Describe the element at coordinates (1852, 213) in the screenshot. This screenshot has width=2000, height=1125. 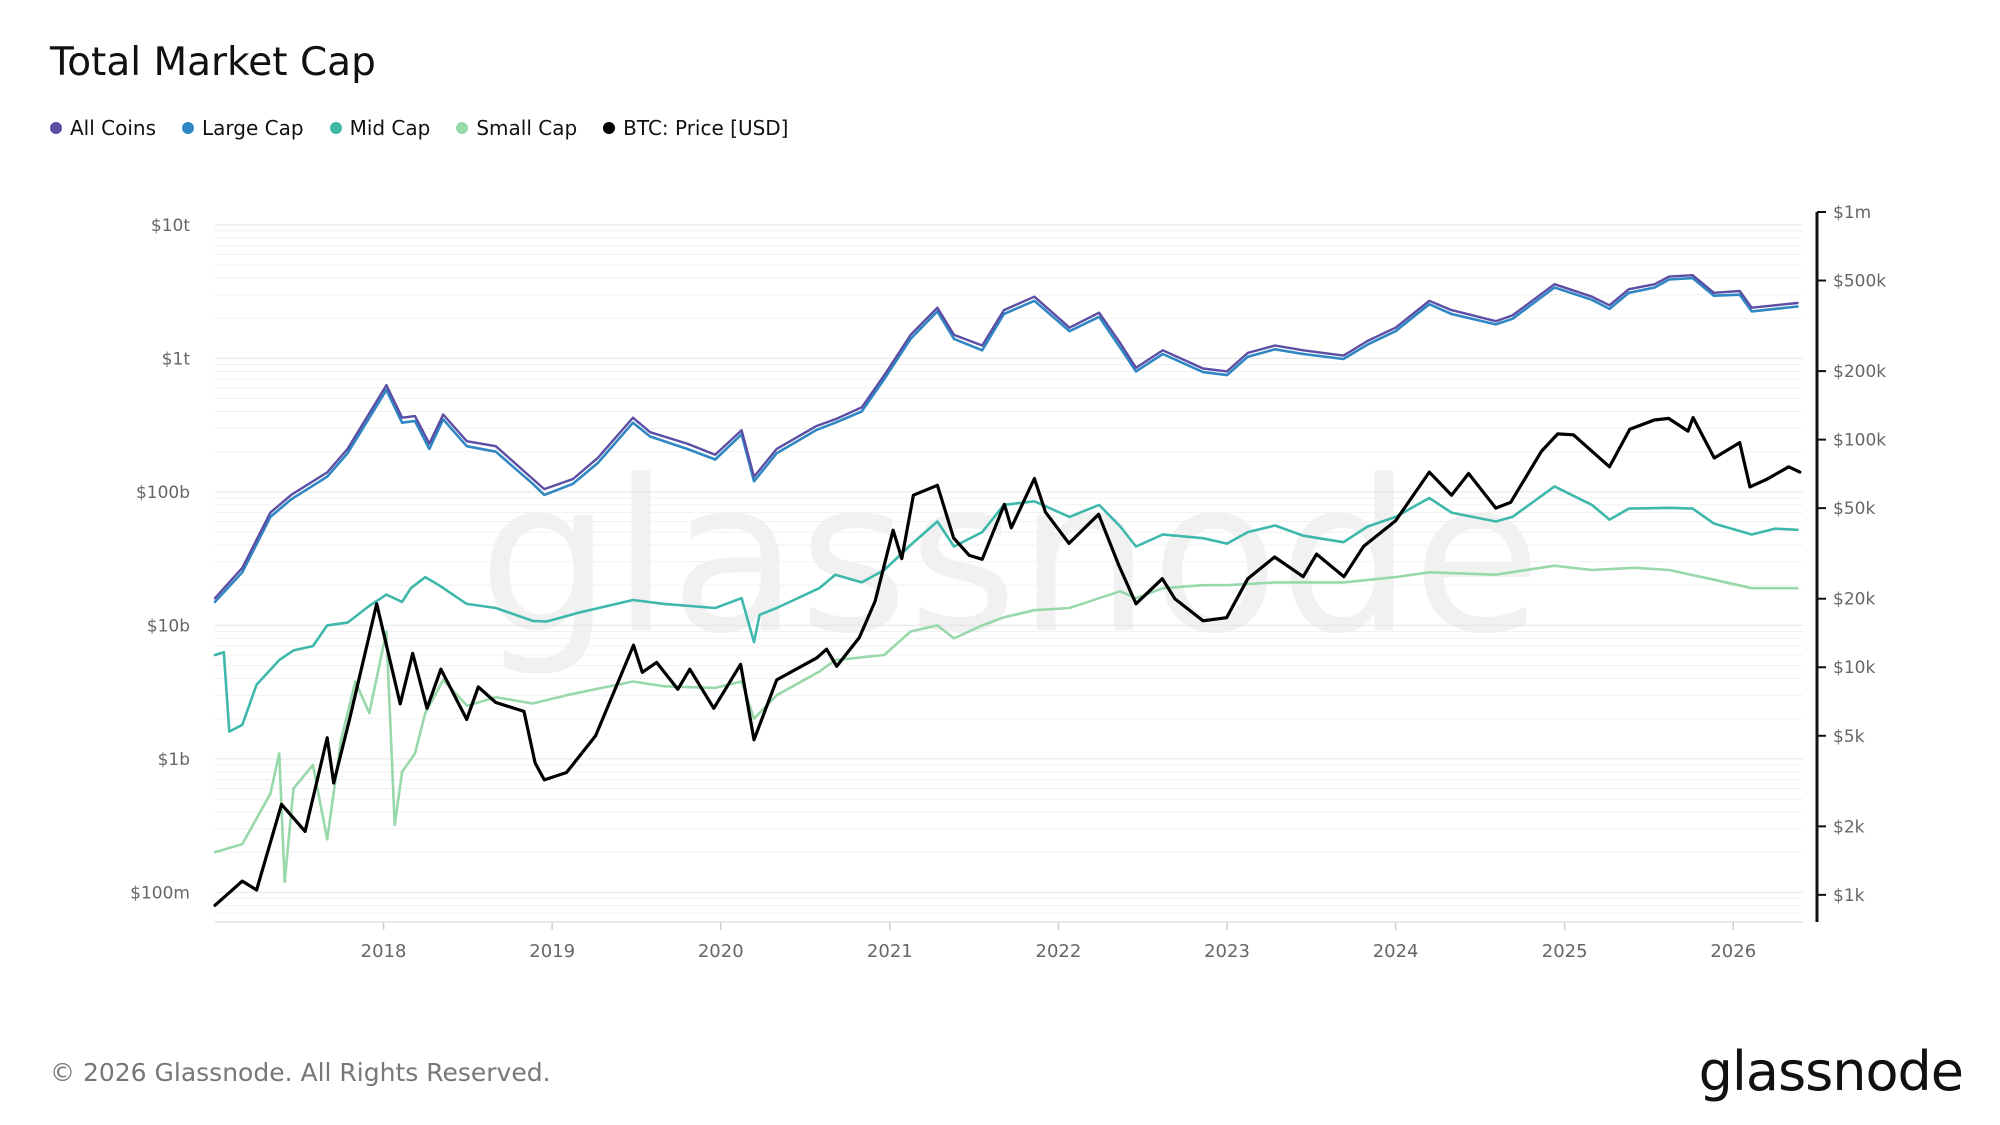
I see `right-tick-label: $1m` at that location.